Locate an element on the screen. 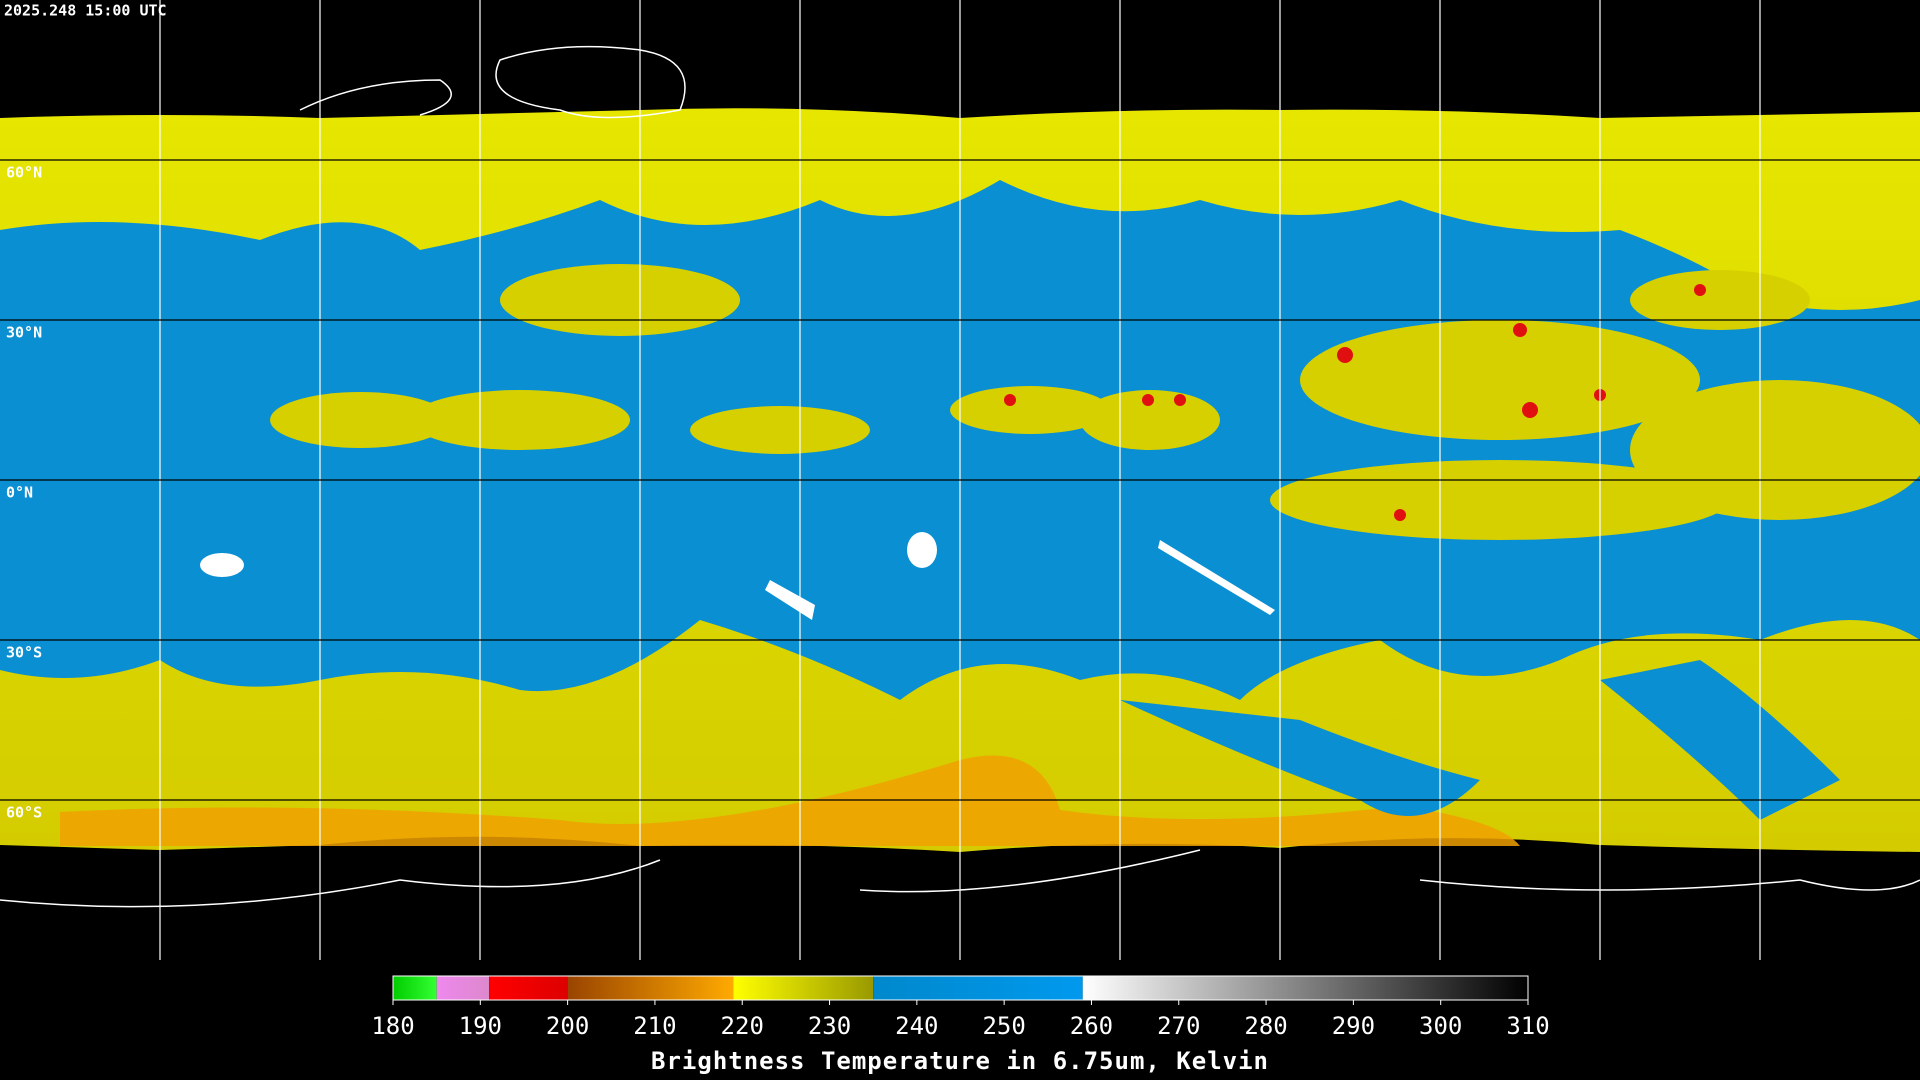  colorbar-tick-label: 290 is located at coordinates (1353, 1026).